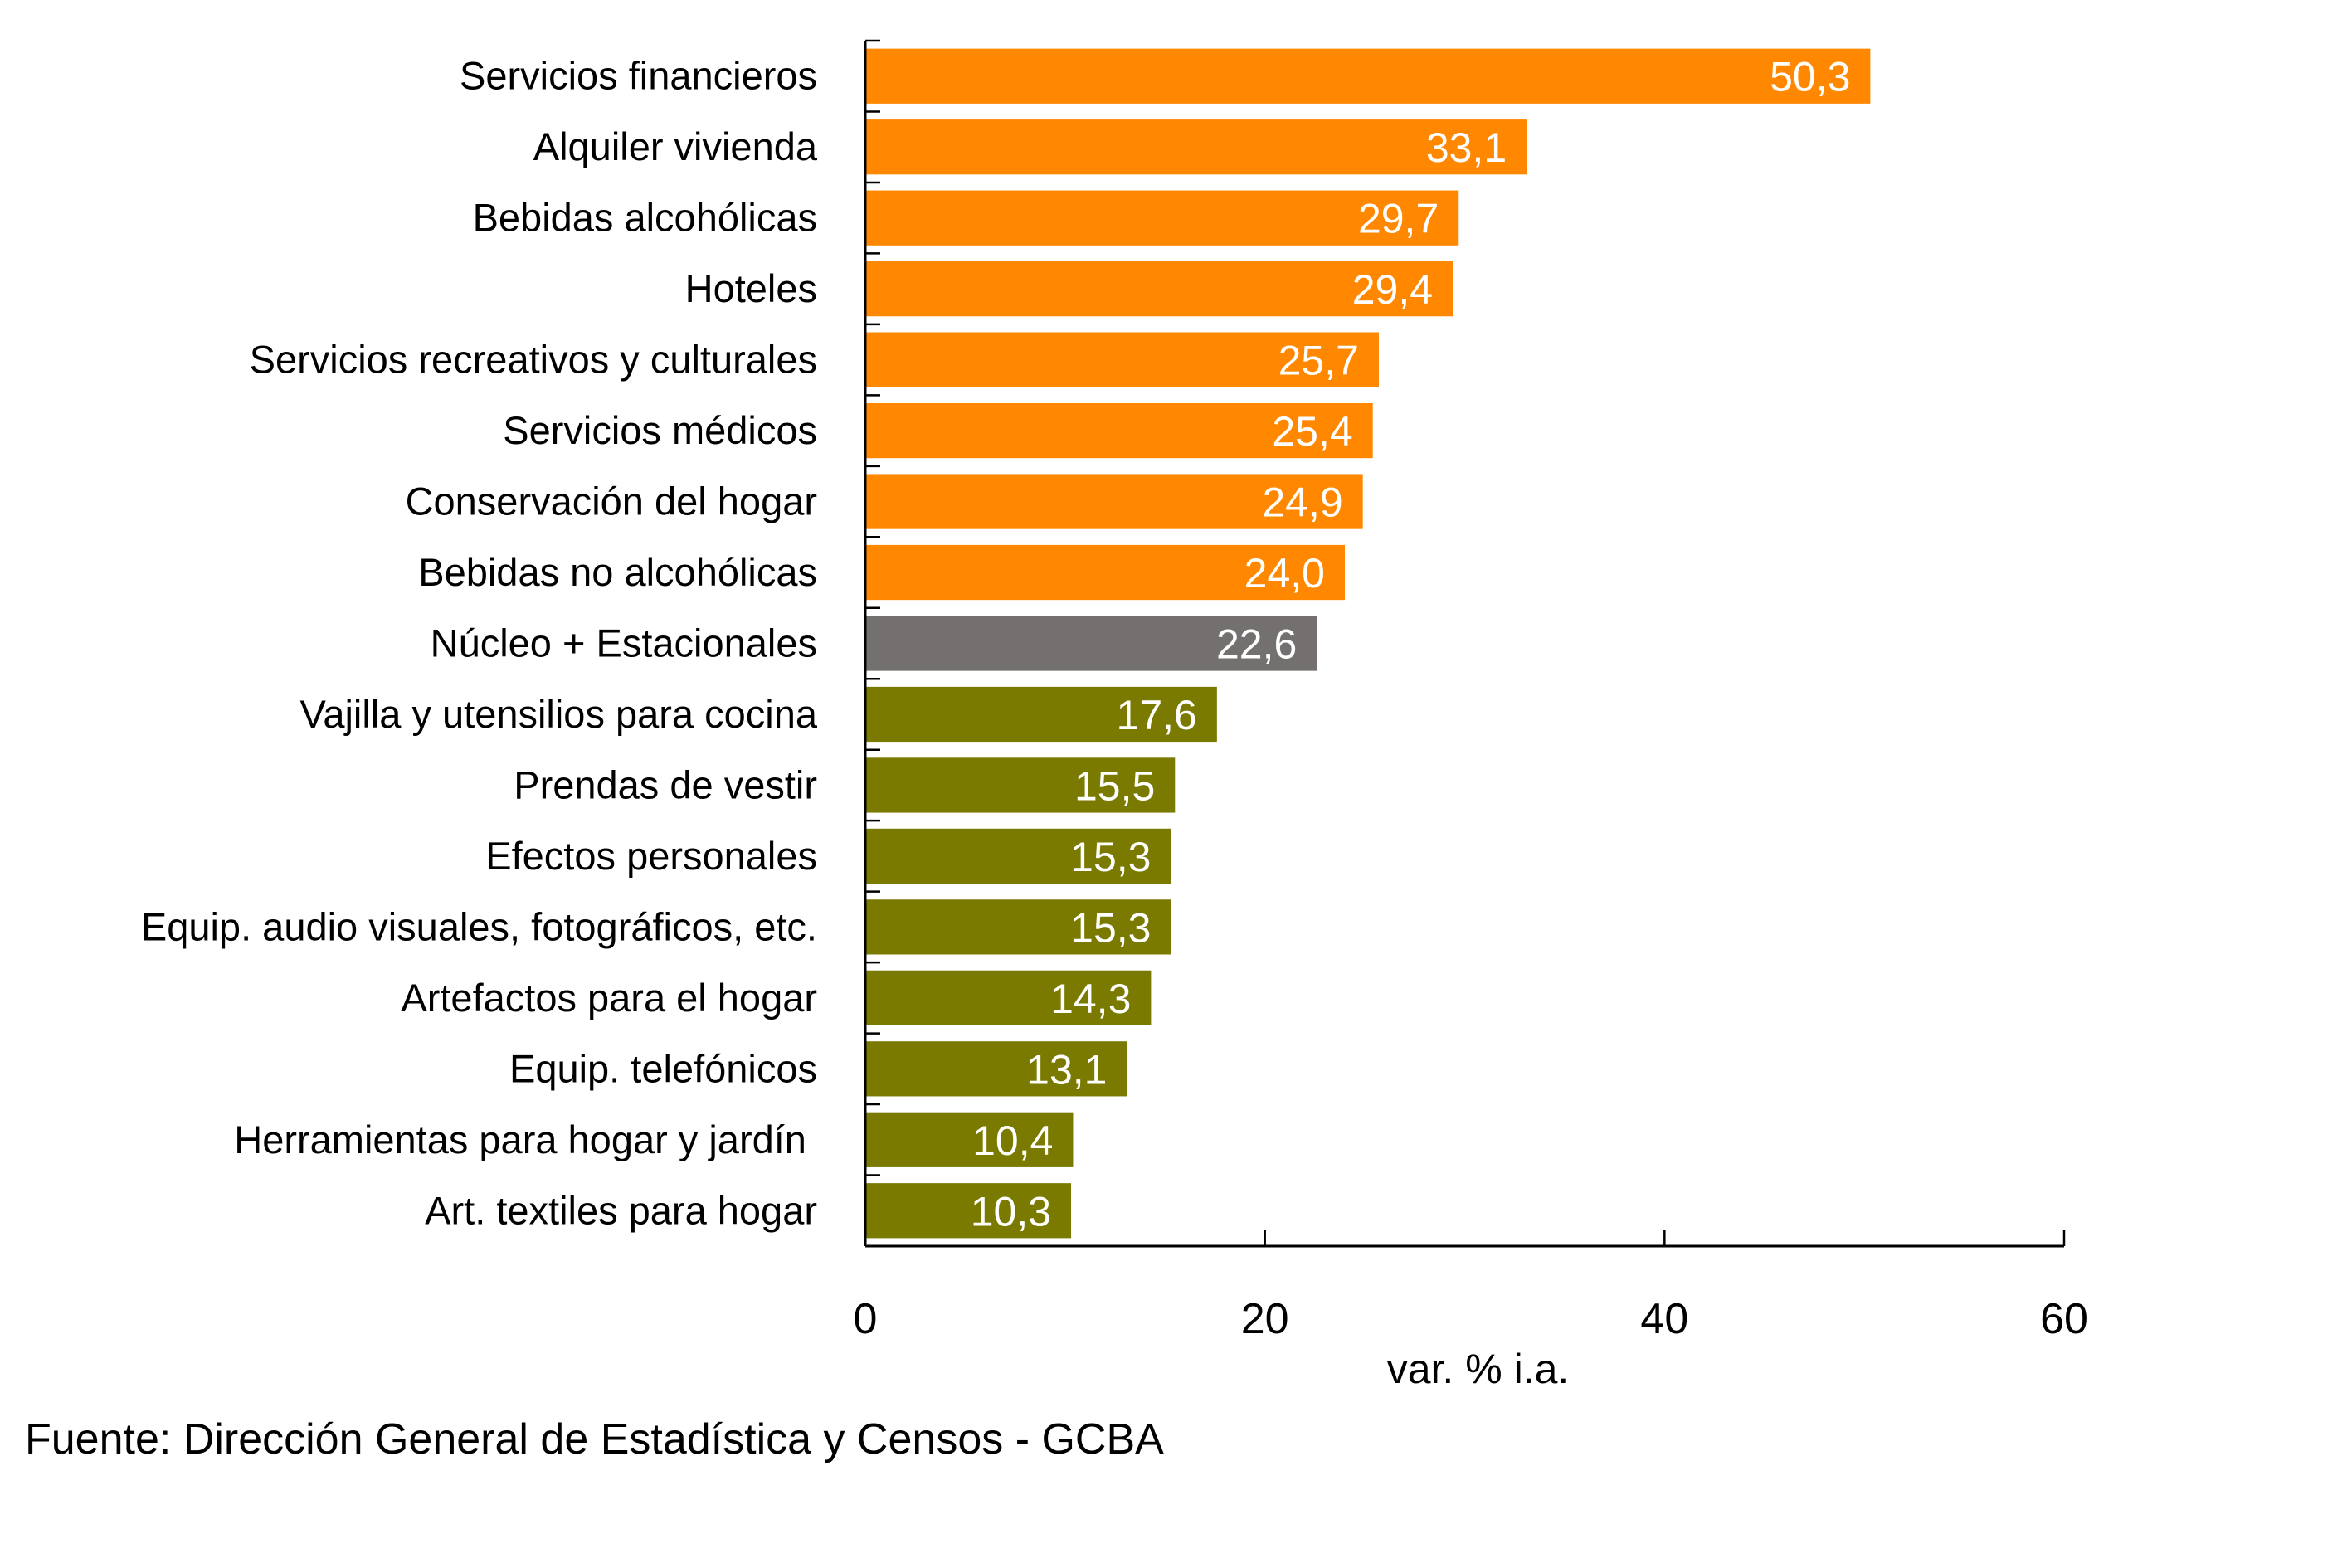 This screenshot has width=2352, height=1568. Describe the element at coordinates (1090, 999) in the screenshot. I see `data-label: 14,3` at that location.